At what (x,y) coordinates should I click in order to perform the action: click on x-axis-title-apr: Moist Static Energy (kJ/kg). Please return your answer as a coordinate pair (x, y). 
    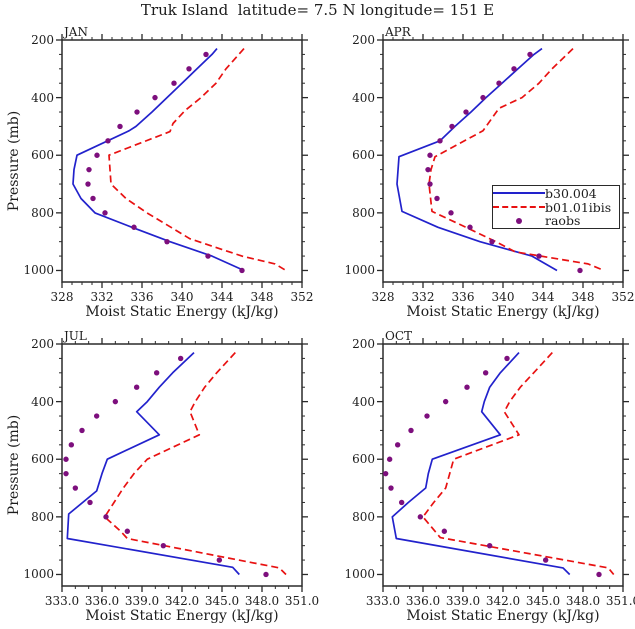
    Looking at the image, I should click on (503, 312).